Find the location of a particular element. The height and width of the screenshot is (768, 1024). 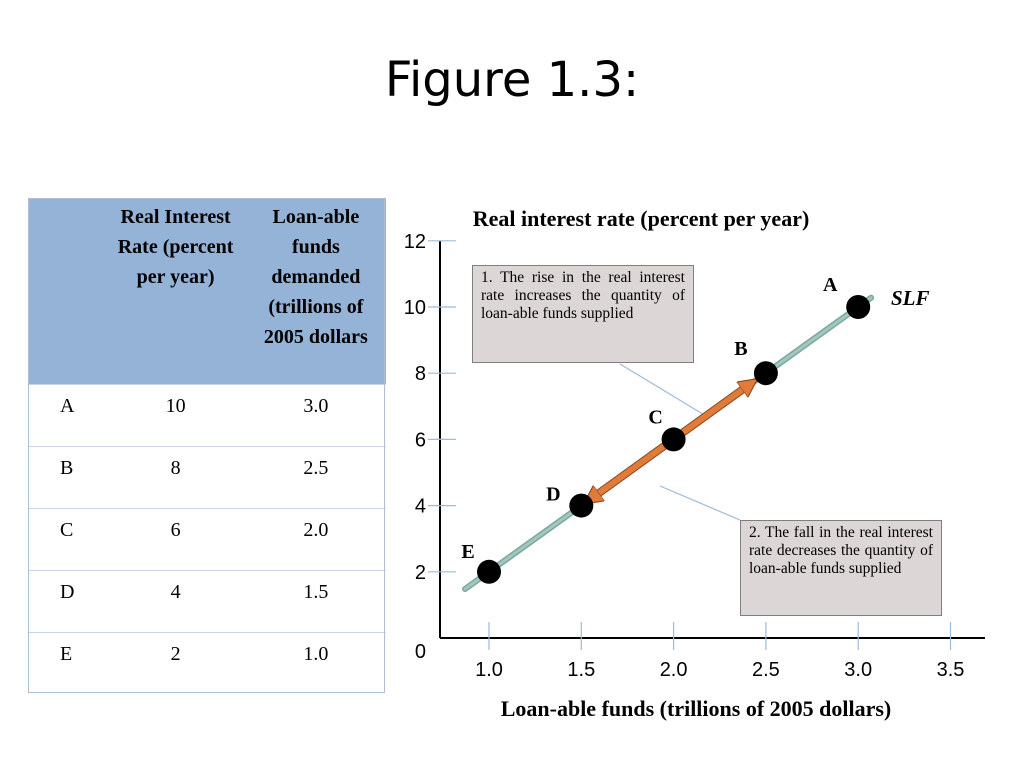

table-row: D 4 1.5 is located at coordinates (207, 601).